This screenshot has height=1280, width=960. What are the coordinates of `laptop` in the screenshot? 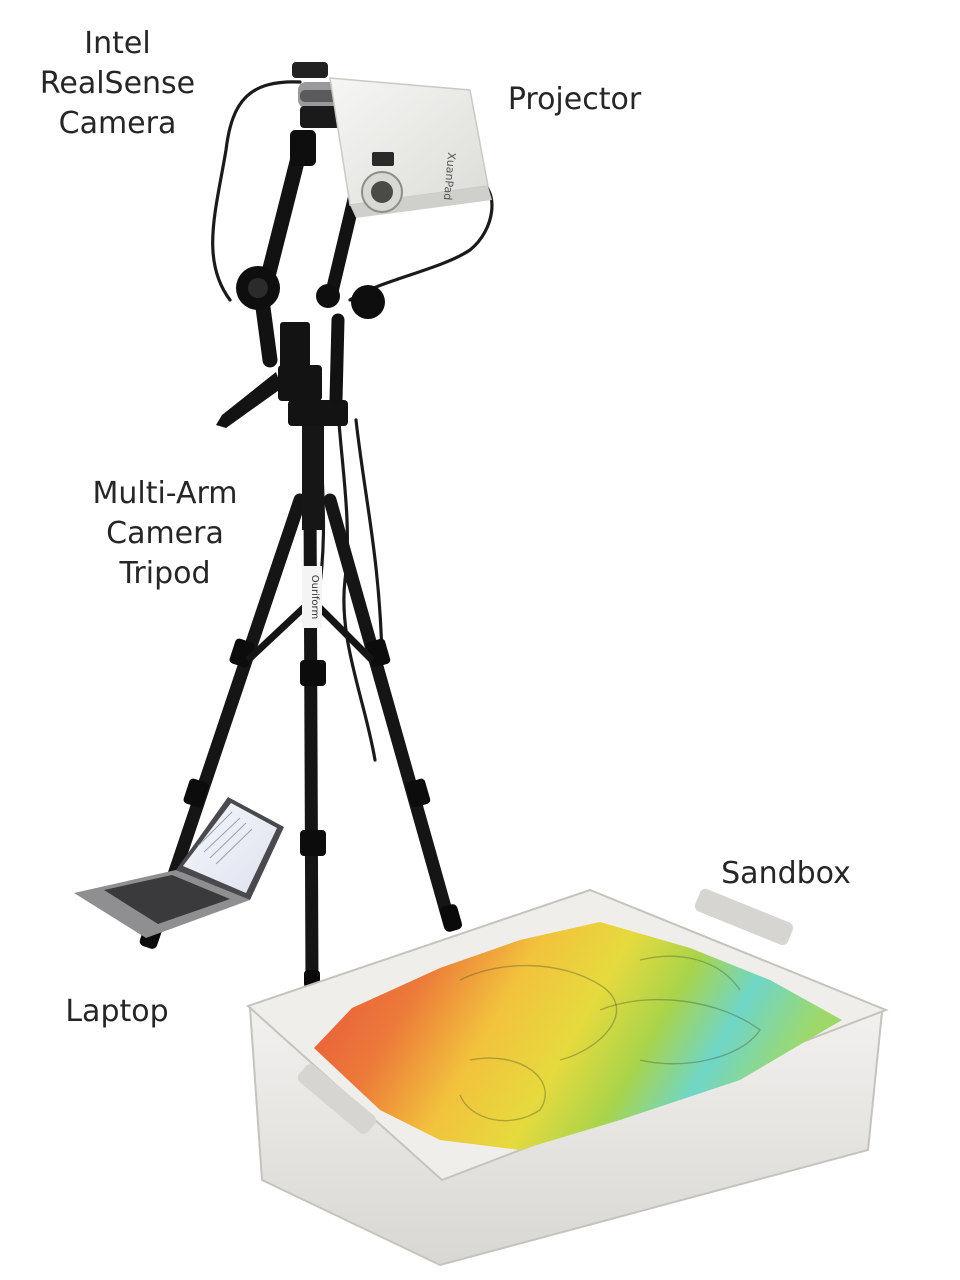 It's located at (179, 867).